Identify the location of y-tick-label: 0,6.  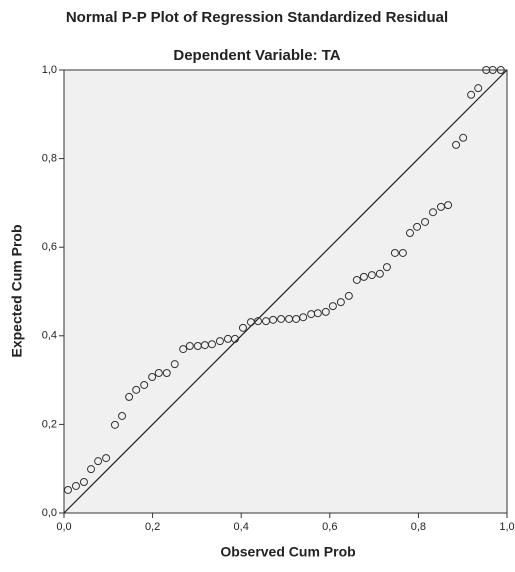
(49, 247).